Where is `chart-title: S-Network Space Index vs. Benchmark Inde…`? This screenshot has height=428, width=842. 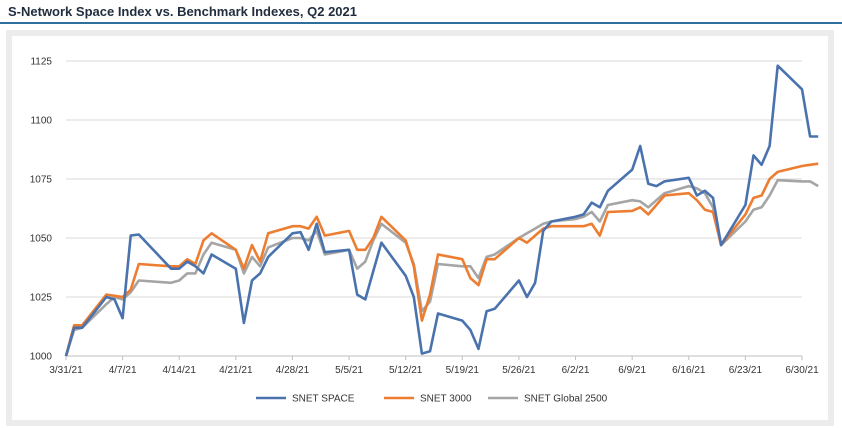 chart-title: S-Network Space Index vs. Benchmark Inde… is located at coordinates (182, 11).